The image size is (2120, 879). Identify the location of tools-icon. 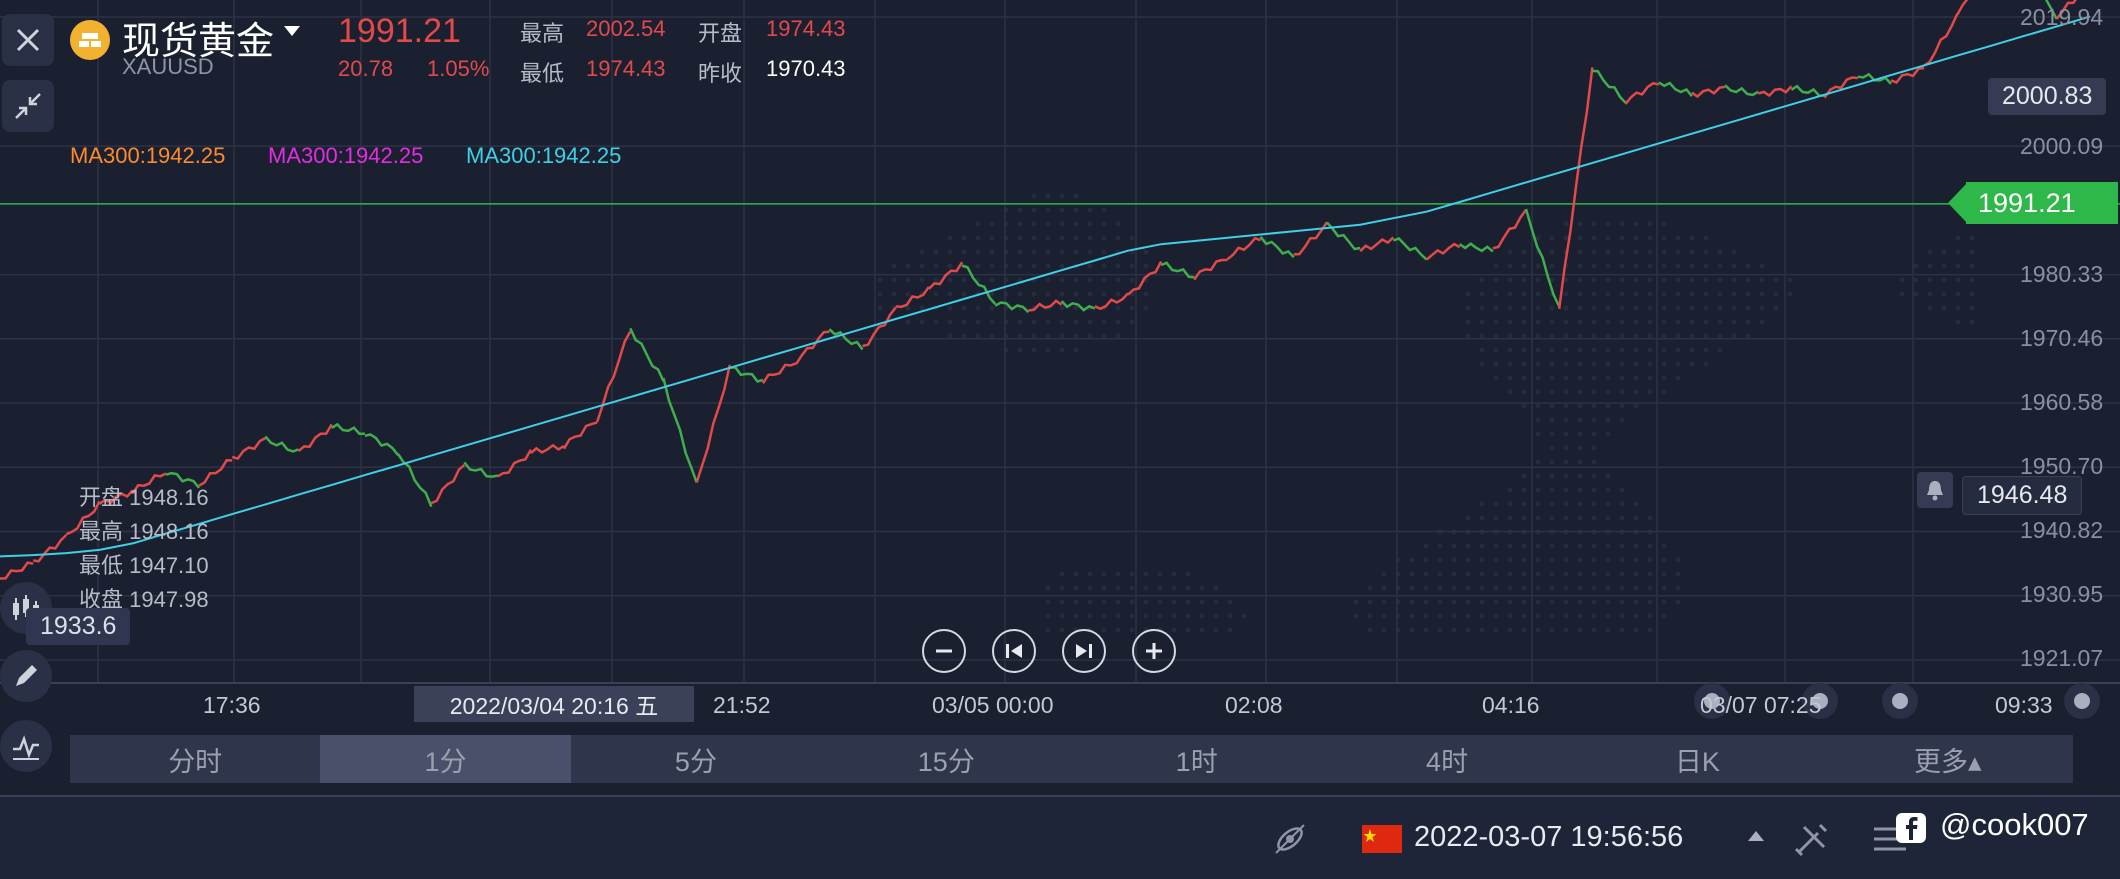
(1812, 841).